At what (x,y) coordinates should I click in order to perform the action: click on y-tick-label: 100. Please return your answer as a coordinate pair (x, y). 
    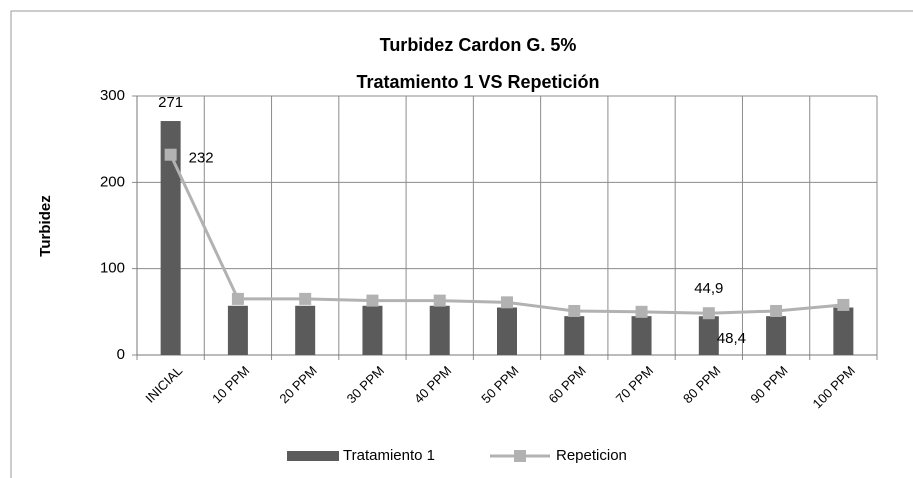
    Looking at the image, I should click on (112, 268).